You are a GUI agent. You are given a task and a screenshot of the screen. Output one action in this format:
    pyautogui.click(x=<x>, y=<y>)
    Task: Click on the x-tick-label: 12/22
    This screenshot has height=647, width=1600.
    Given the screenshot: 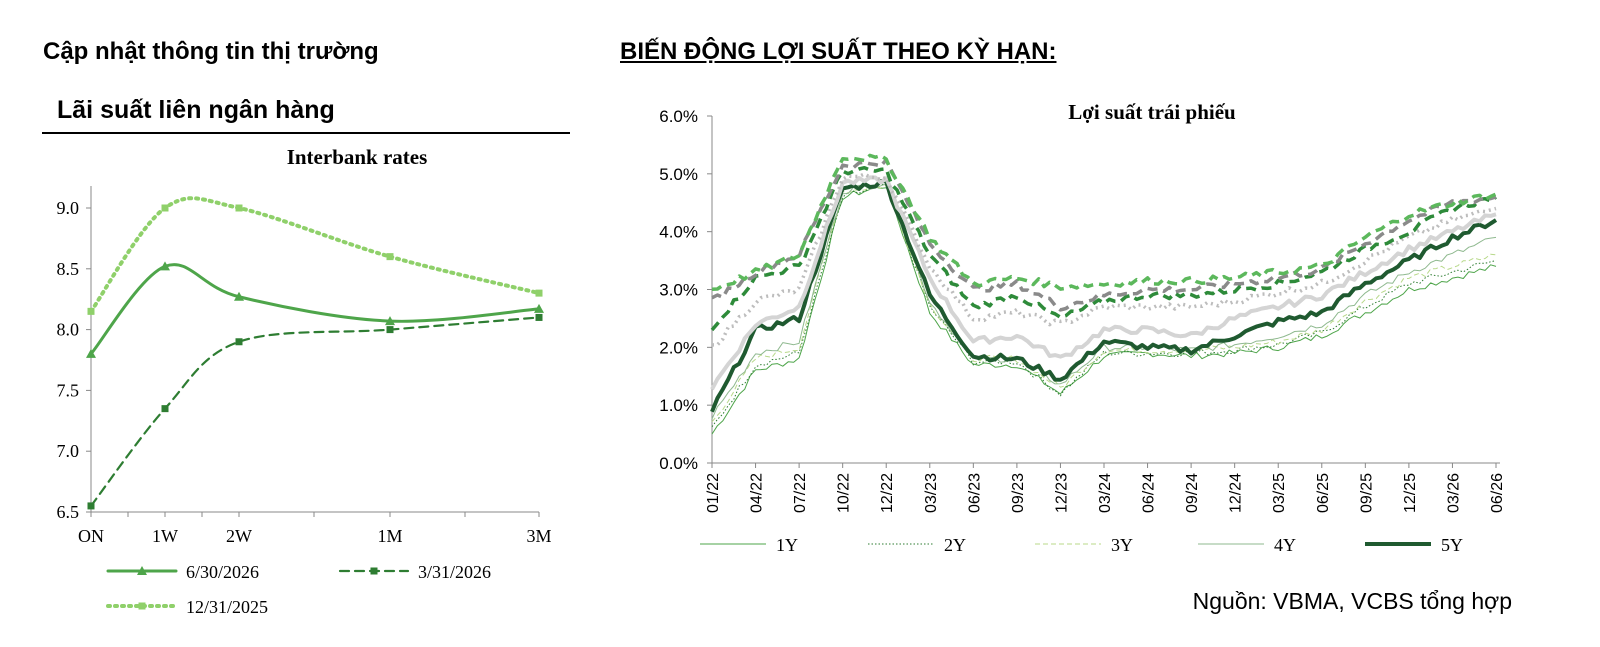 What is the action you would take?
    pyautogui.click(x=887, y=493)
    